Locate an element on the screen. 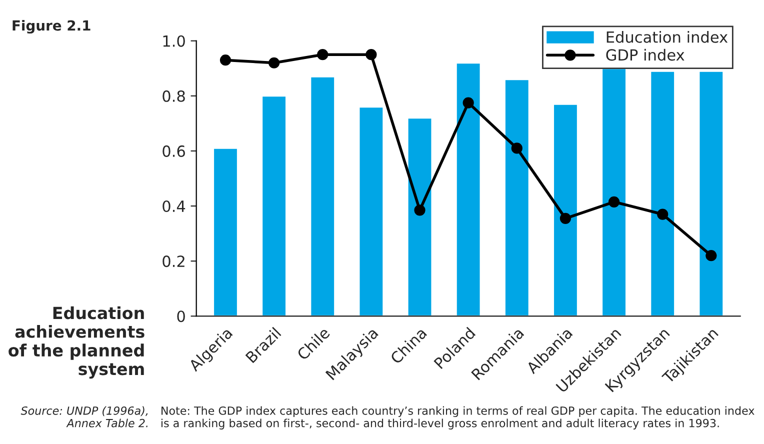 This screenshot has height=444, width=764. text: Note: The GDP index captures each country’s ranking in terms of real GDP per capita. The education index is a ranking based on first-, second- and third-level gross enrolment and adult literacy rates in 1993. is located at coordinates (457, 418).